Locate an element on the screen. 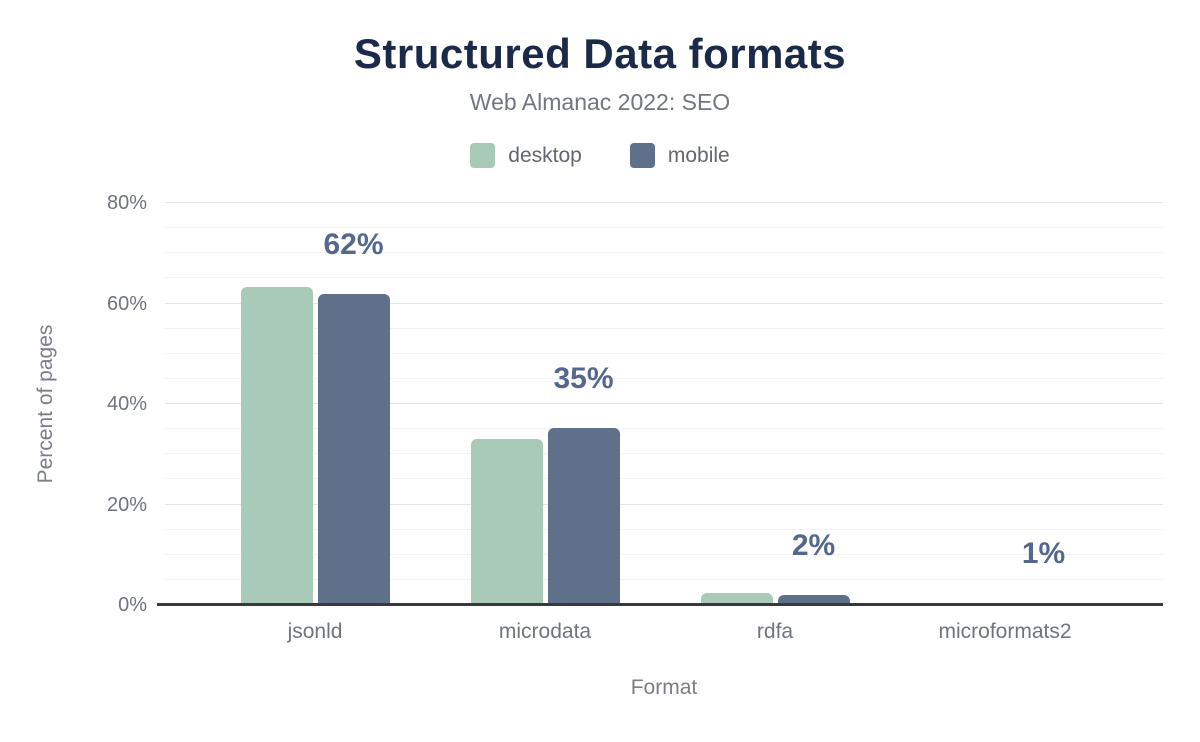 This screenshot has height=742, width=1200. y-tick-label: 60% is located at coordinates (126, 303).